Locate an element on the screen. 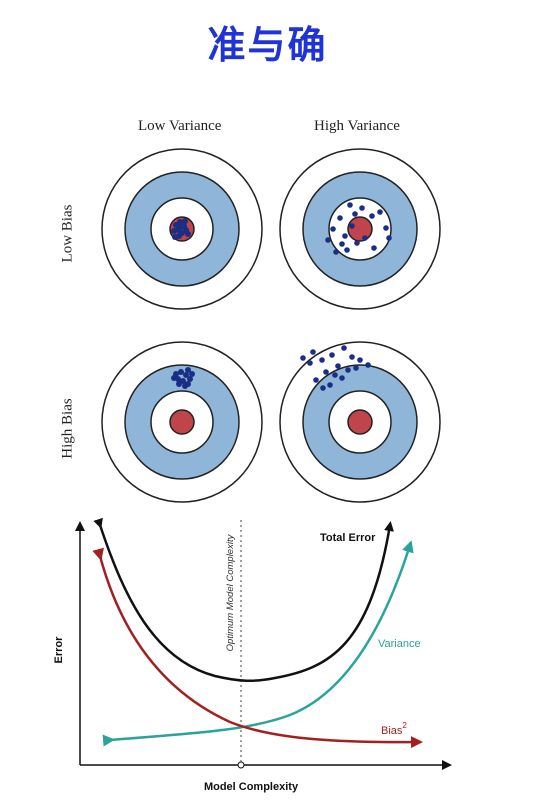 This screenshot has height=800, width=535. optimum-marker is located at coordinates (241, 765).